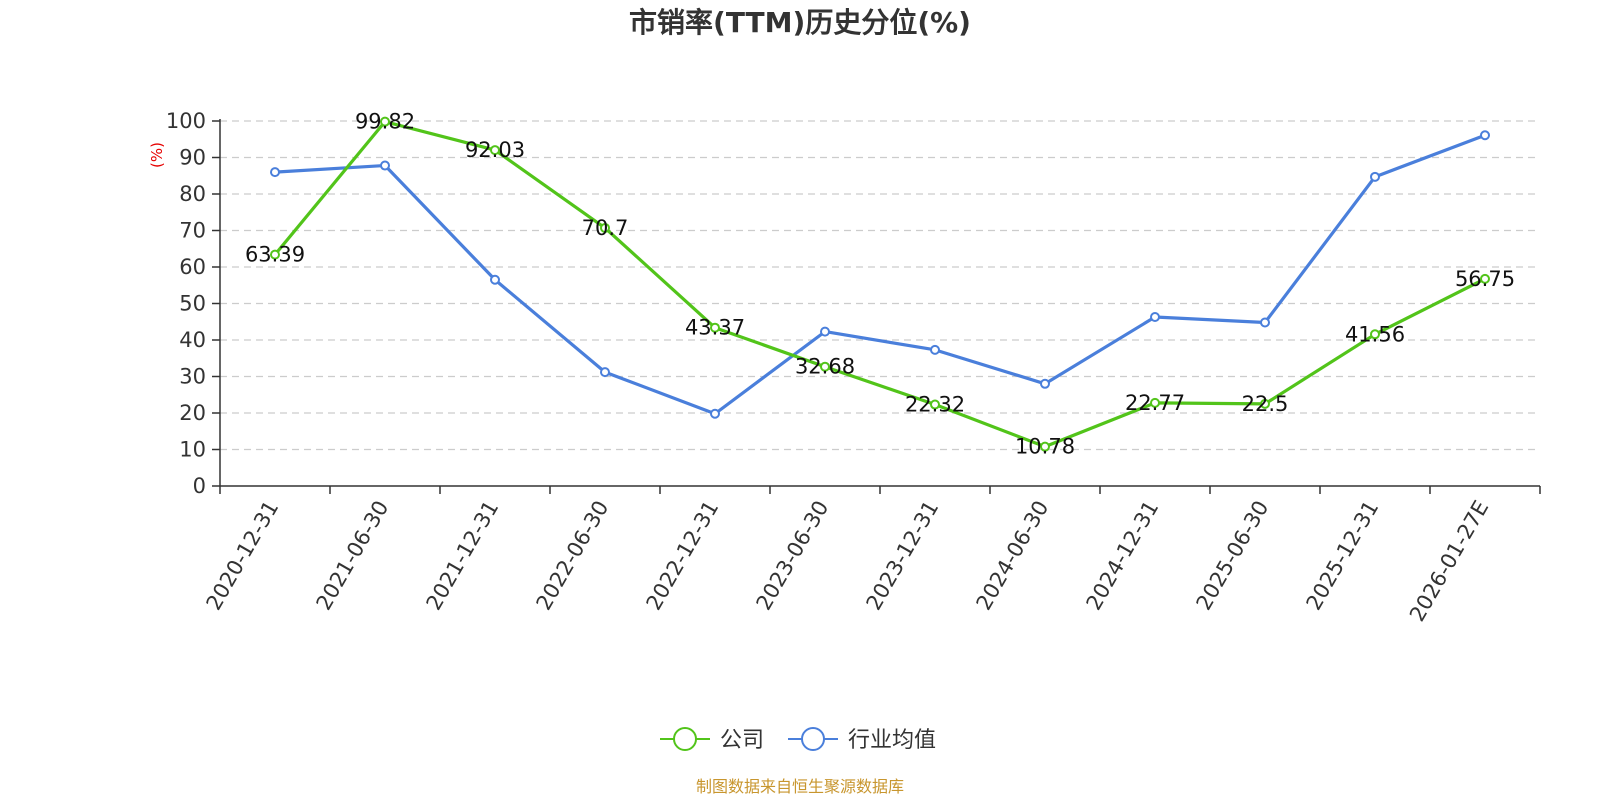  I want to click on source-note: 制图数据来自恒生聚源数据库, so click(800, 786).